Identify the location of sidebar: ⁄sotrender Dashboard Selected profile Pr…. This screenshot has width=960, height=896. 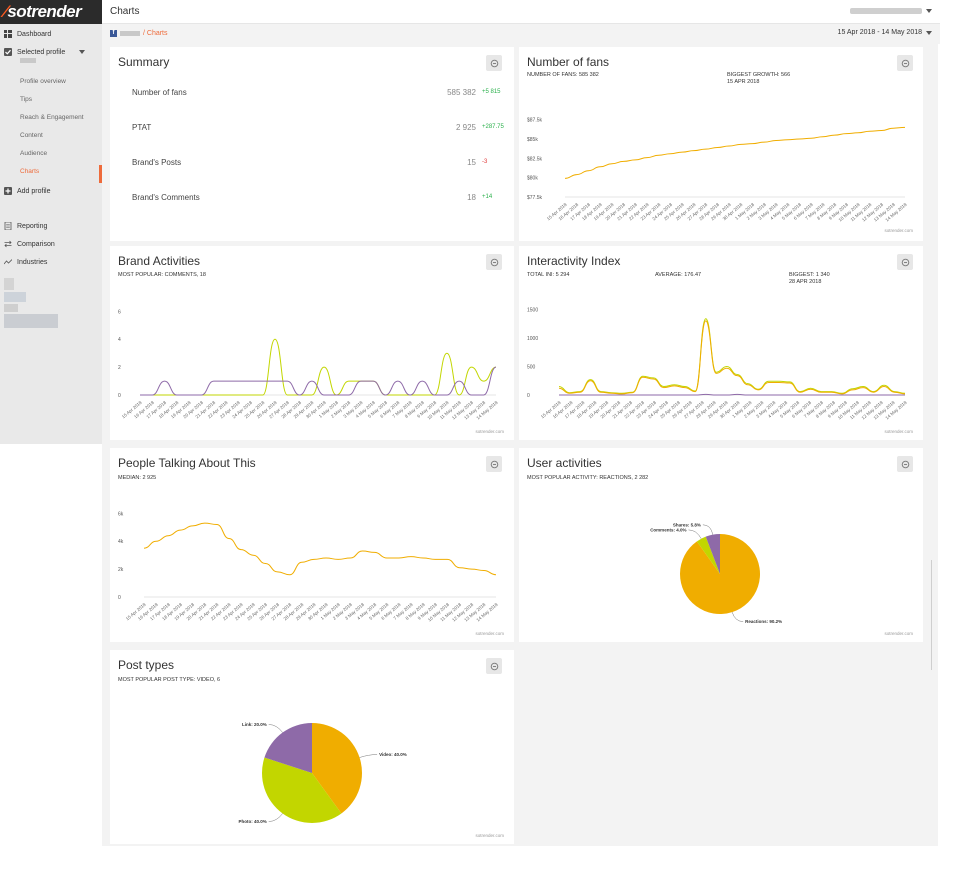
(51, 222).